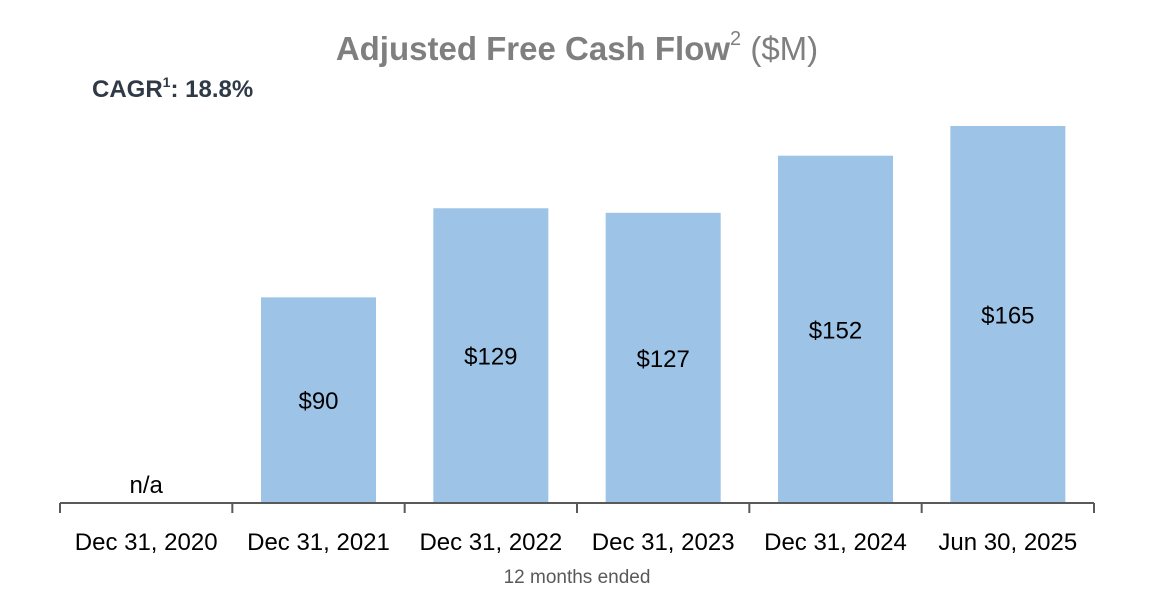 This screenshot has width=1154, height=610. Describe the element at coordinates (533, 48) in the screenshot. I see `chart-title-main: Adjusted Free Cash Flow` at that location.